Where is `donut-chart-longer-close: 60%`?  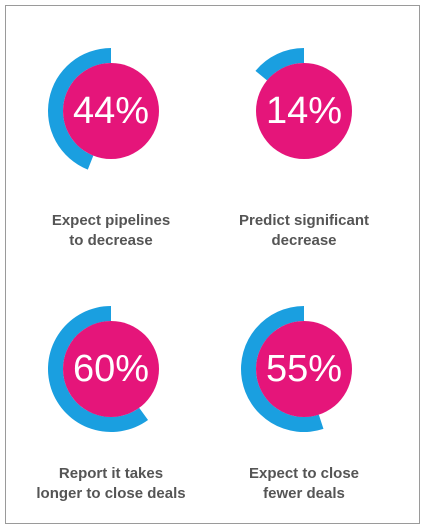
donut-chart-longer-close: 60% is located at coordinates (103, 369).